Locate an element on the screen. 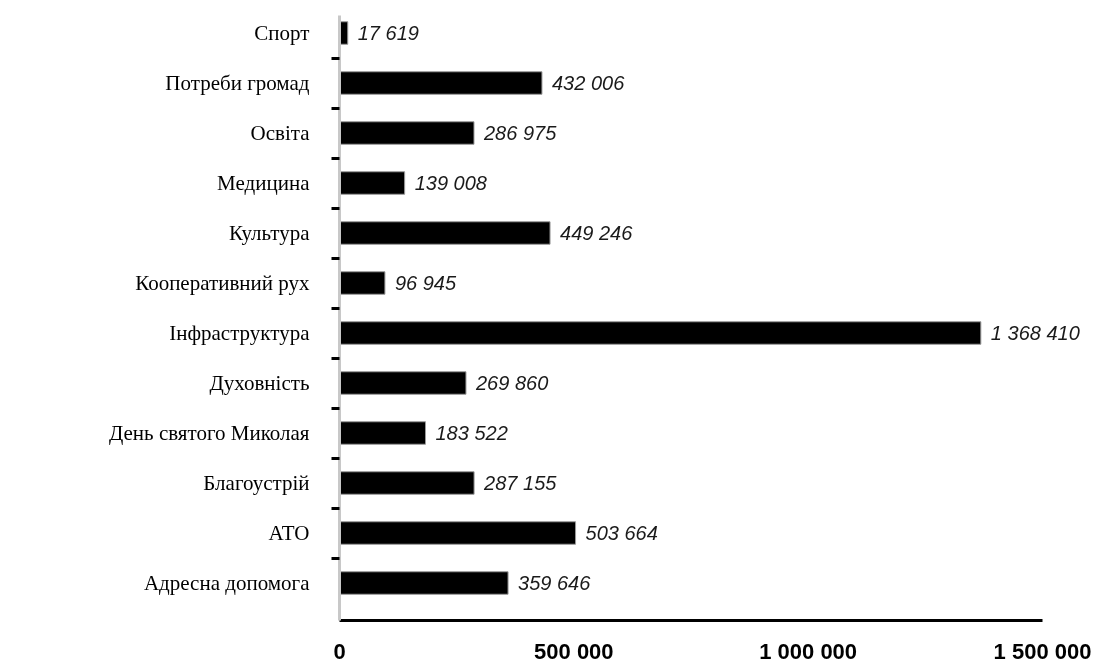  x-tick-label: 1 500 000 is located at coordinates (1042, 651).